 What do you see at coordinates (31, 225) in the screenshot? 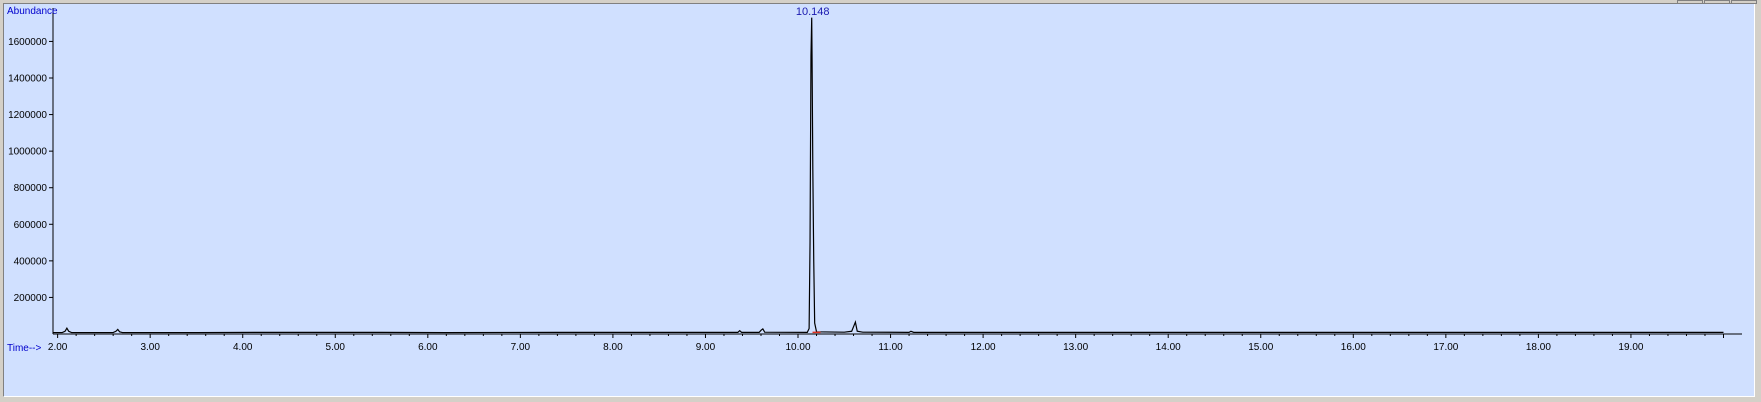
I see `y-tick-label: 600000` at bounding box center [31, 225].